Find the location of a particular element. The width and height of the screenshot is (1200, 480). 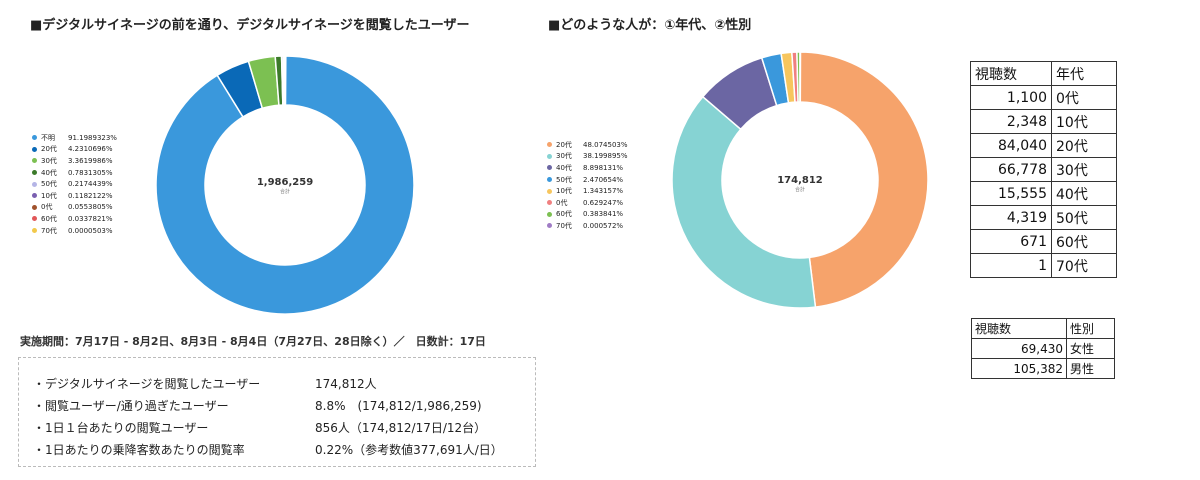

legend-item: 70代 0.0000503% is located at coordinates (74, 231).